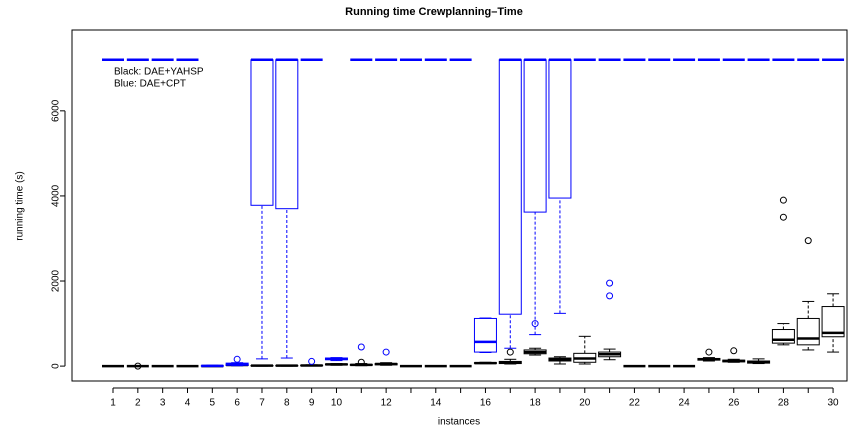 The width and height of the screenshot is (867, 431). What do you see at coordinates (262, 403) in the screenshot?
I see `x-tick-label: 7` at bounding box center [262, 403].